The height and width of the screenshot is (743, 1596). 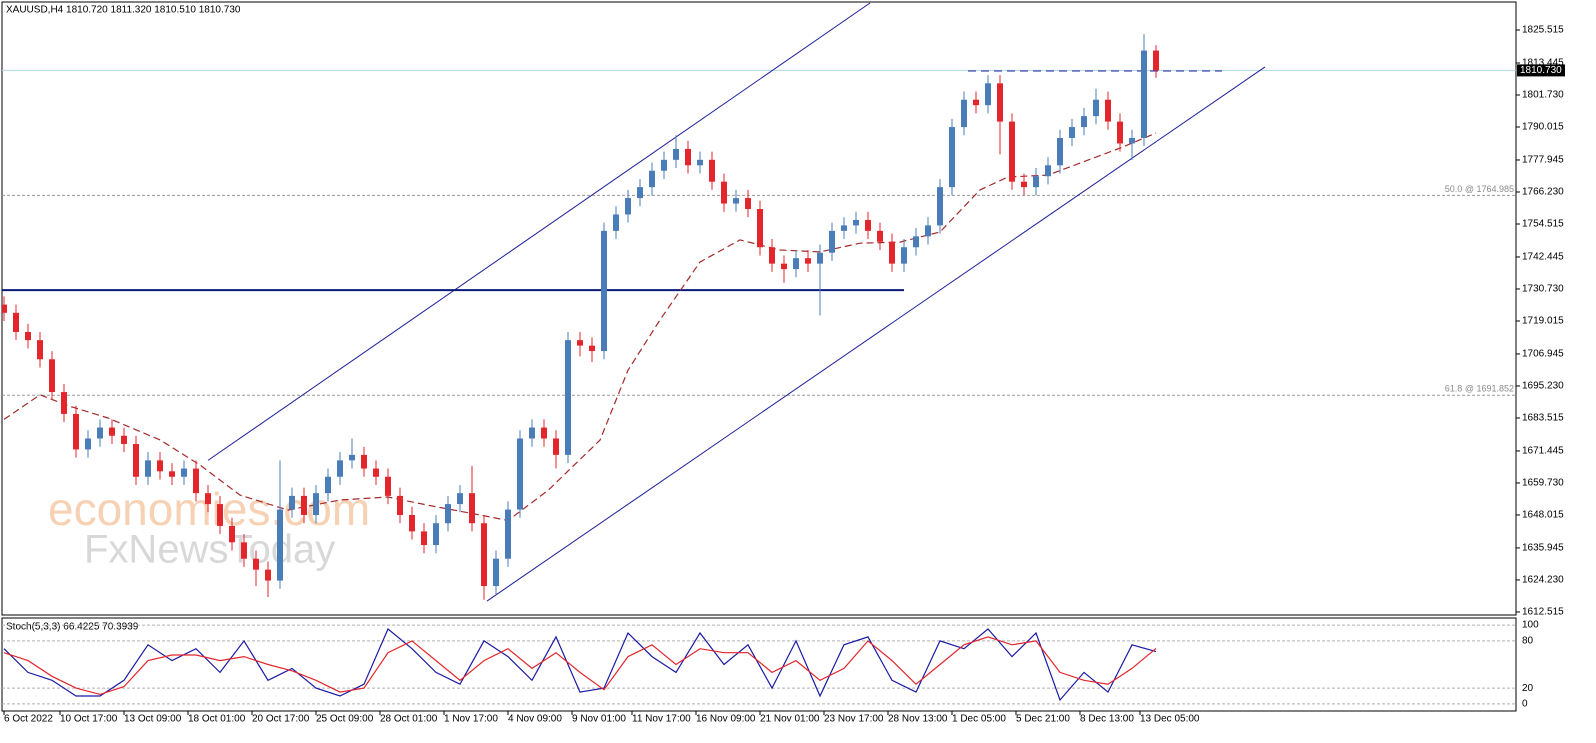 What do you see at coordinates (217, 719) in the screenshot?
I see `x-tick-label: 18 Oct 01:00` at bounding box center [217, 719].